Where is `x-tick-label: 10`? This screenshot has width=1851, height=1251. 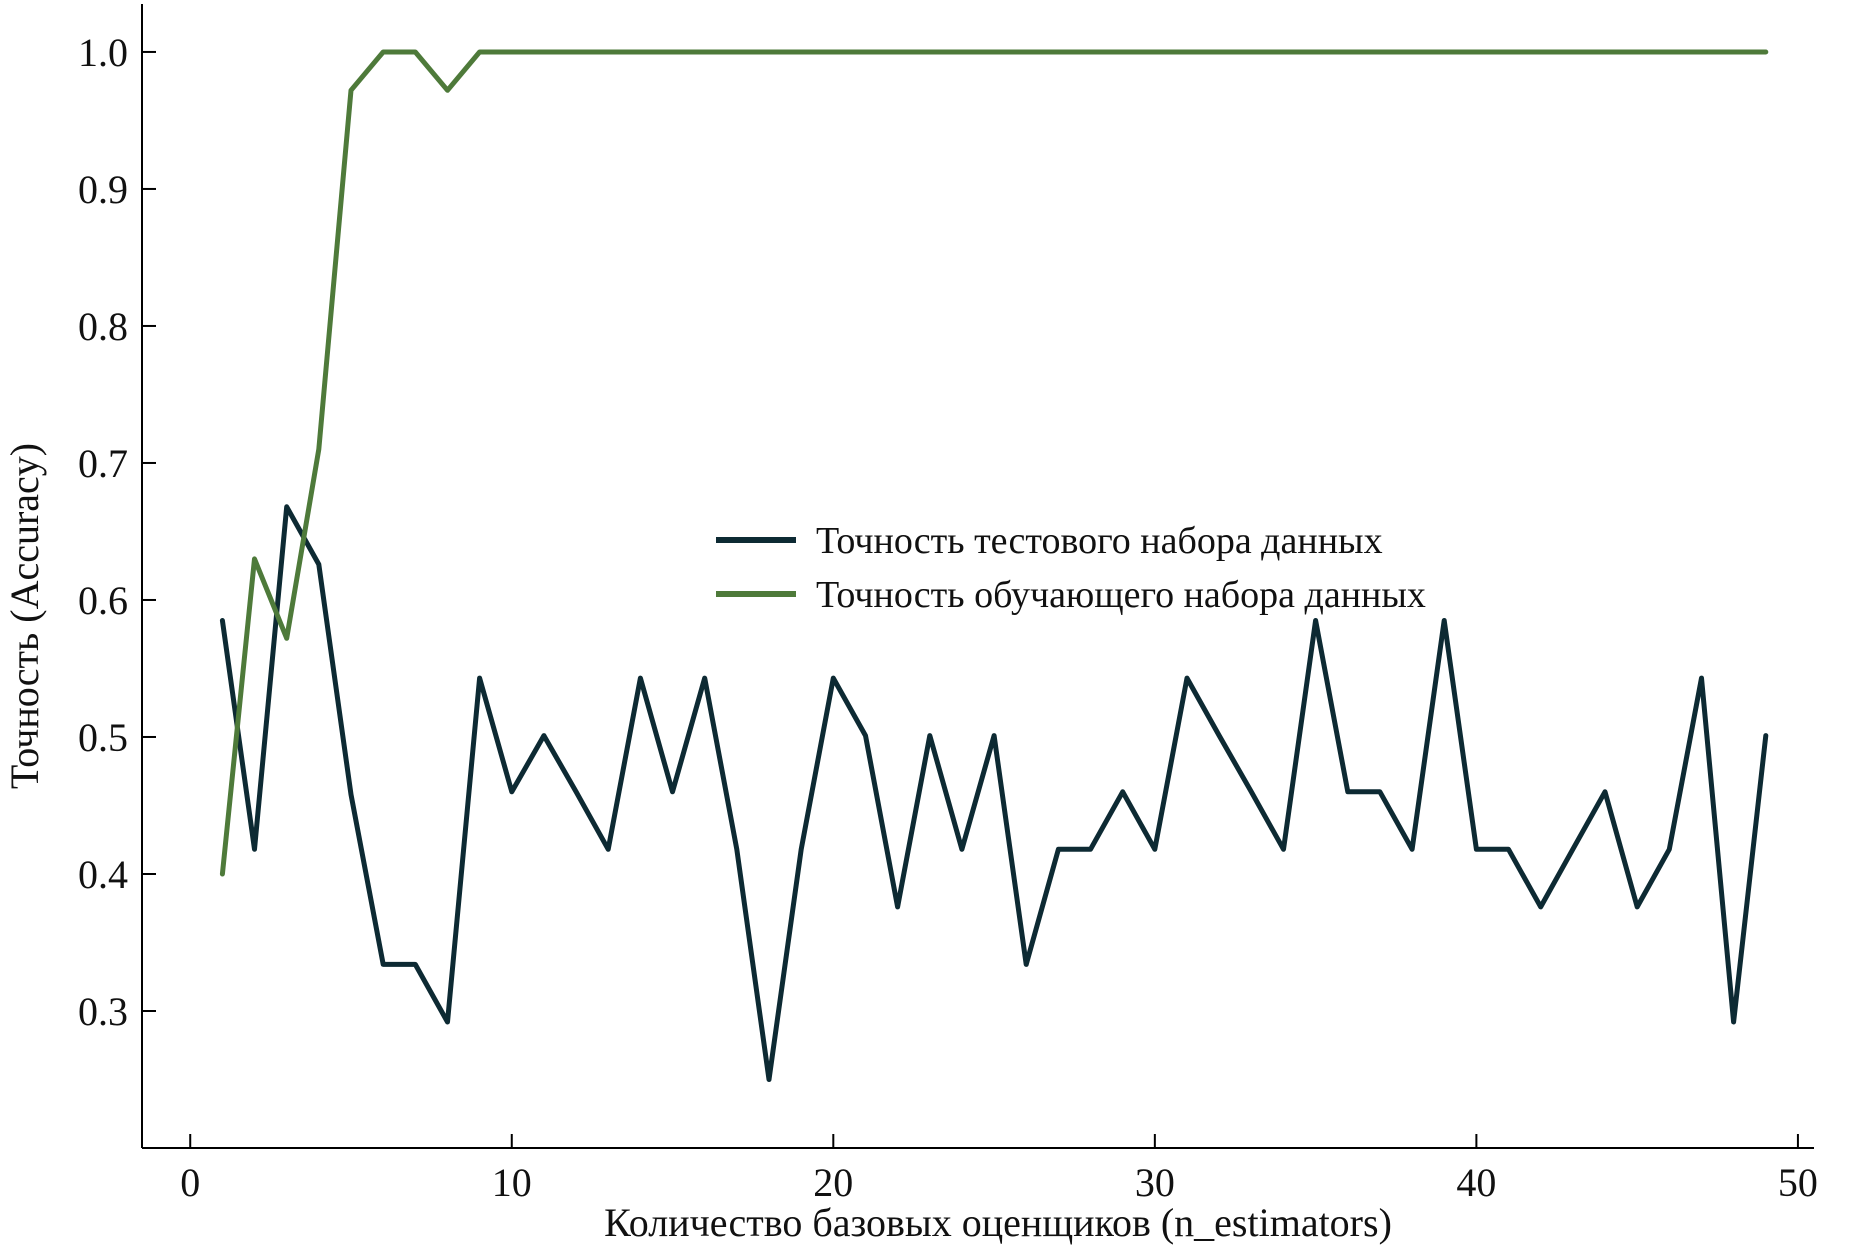
x-tick-label: 10 is located at coordinates (512, 1182).